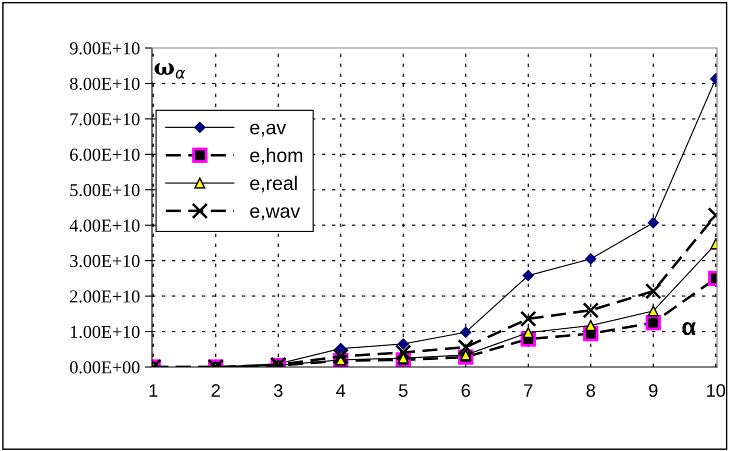 The image size is (731, 451). I want to click on legend-label: e,real, so click(273, 184).